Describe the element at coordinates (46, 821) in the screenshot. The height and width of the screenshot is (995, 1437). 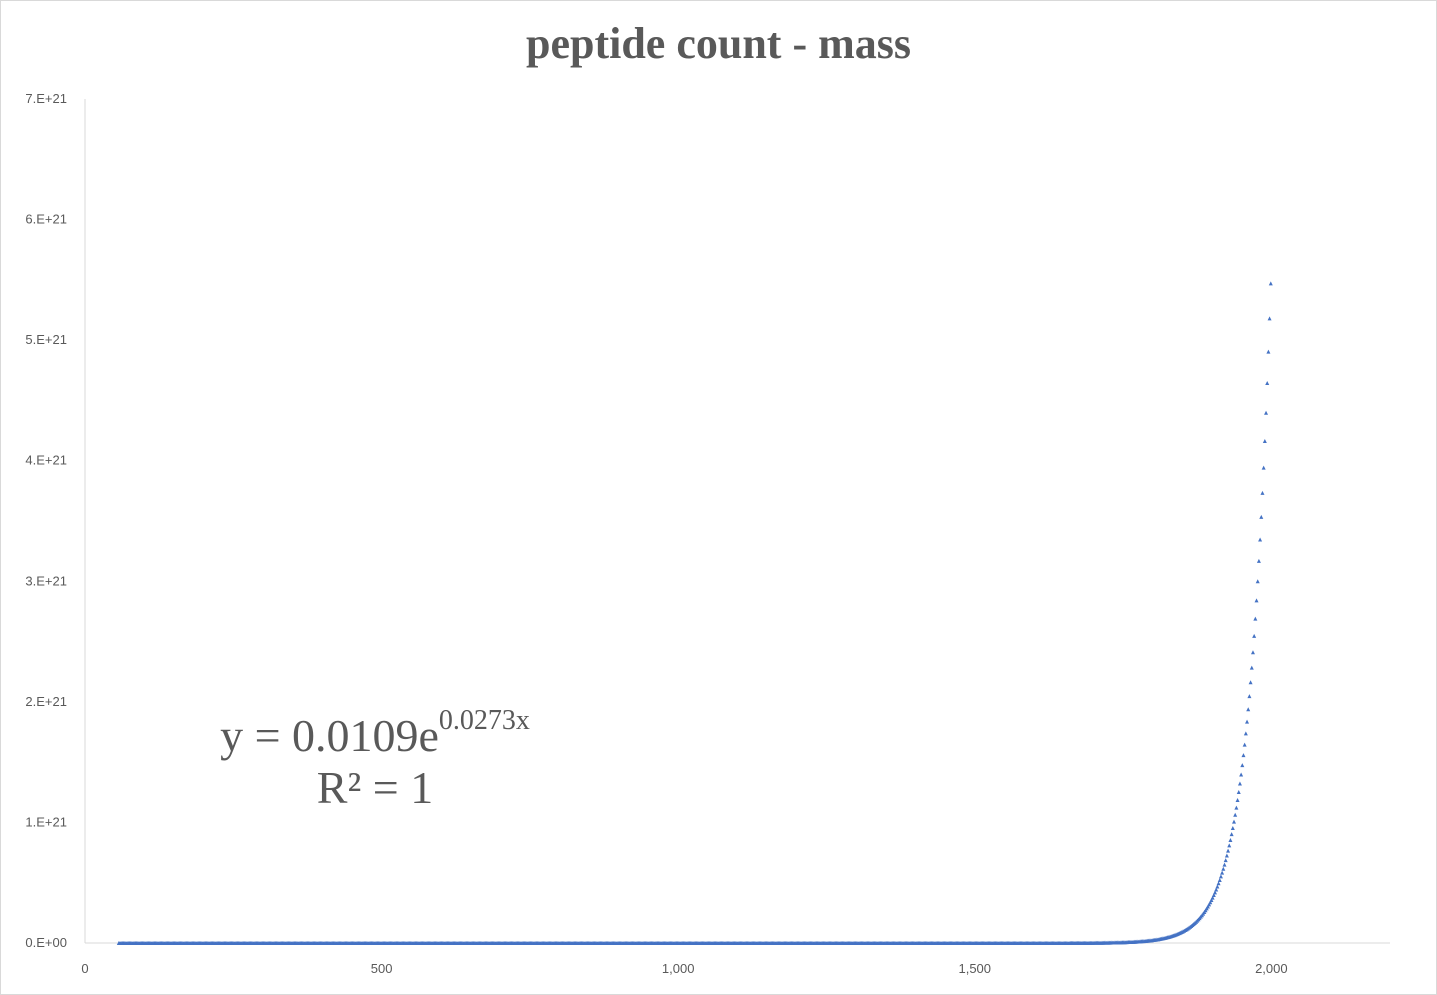
I see `y-tick-label: 1.E+21` at that location.